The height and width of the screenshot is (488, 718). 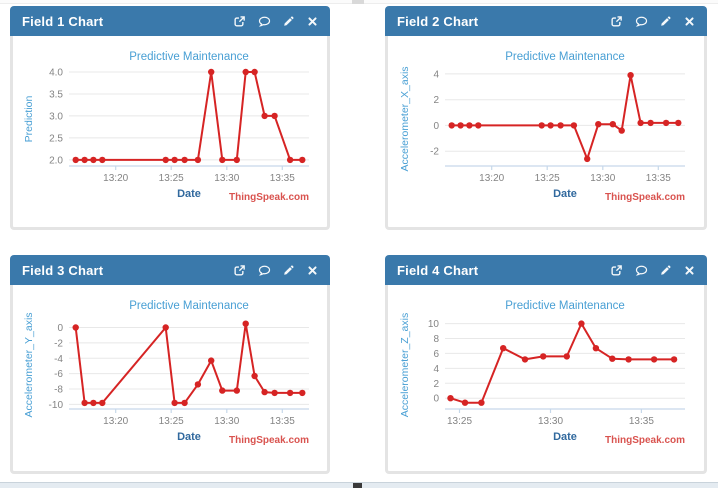 I want to click on y-tick-label: 0, so click(x=436, y=125).